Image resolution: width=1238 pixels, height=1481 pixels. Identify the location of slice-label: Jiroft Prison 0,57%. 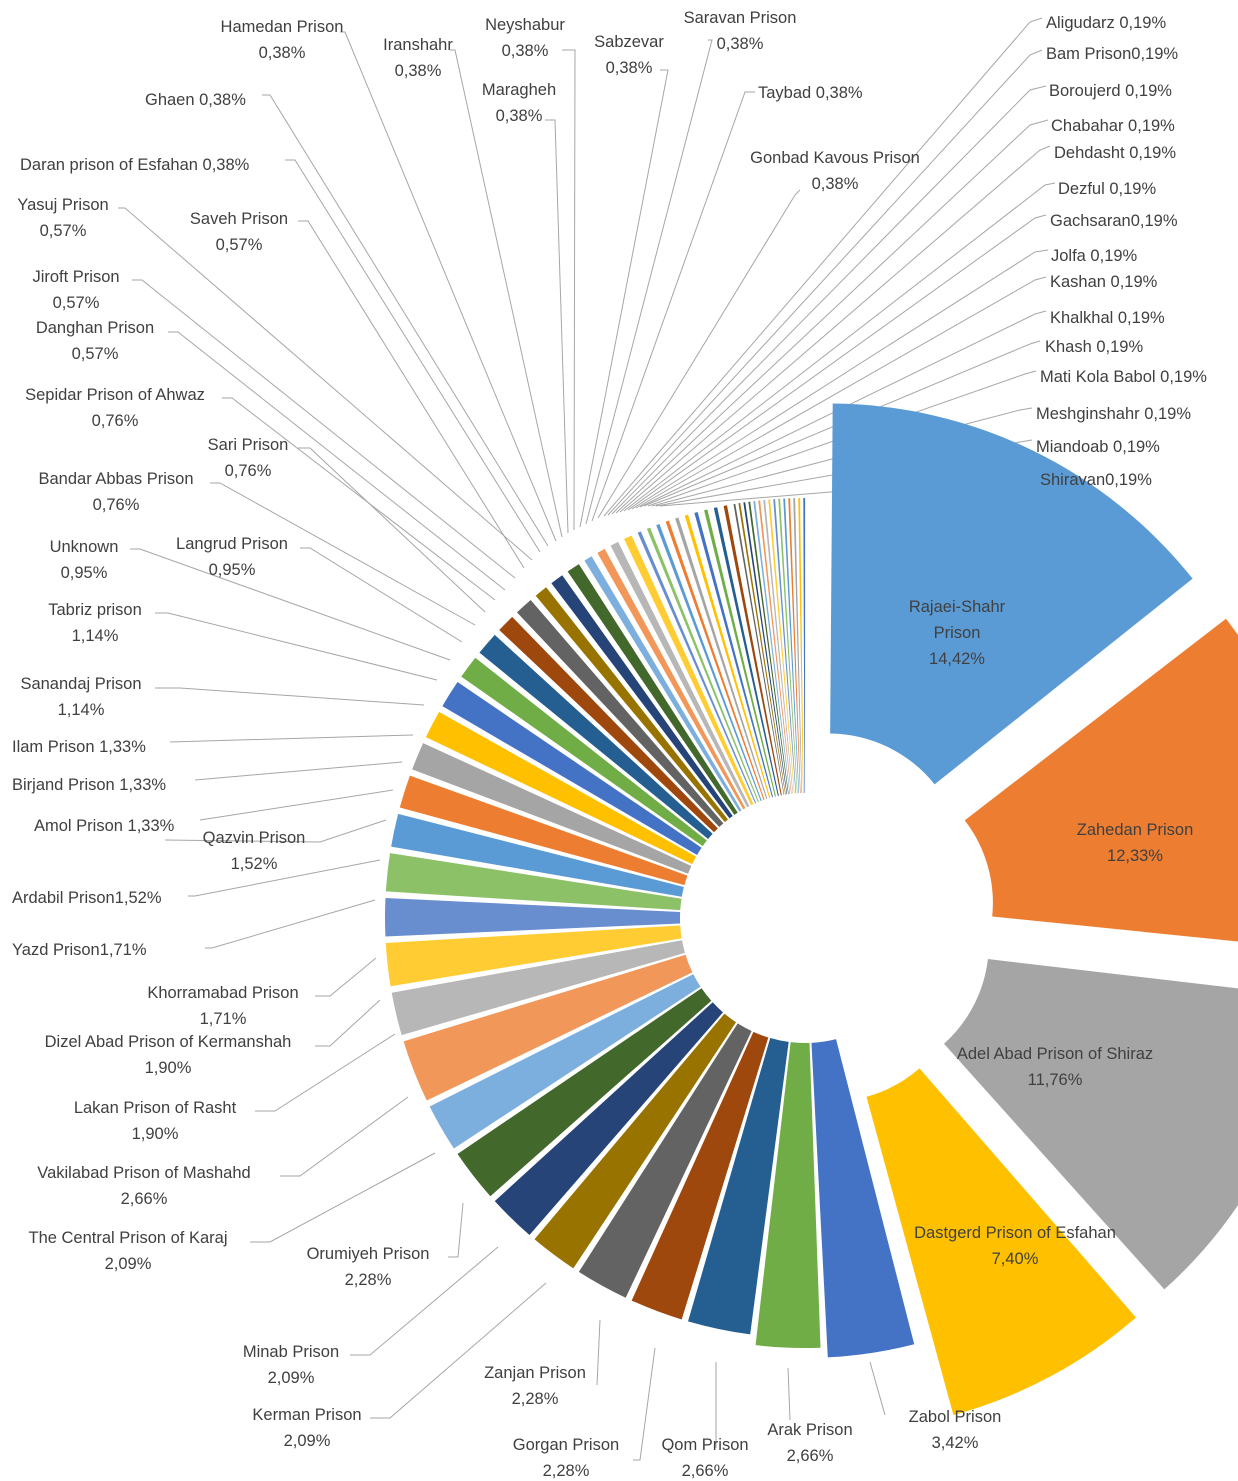
(75, 290).